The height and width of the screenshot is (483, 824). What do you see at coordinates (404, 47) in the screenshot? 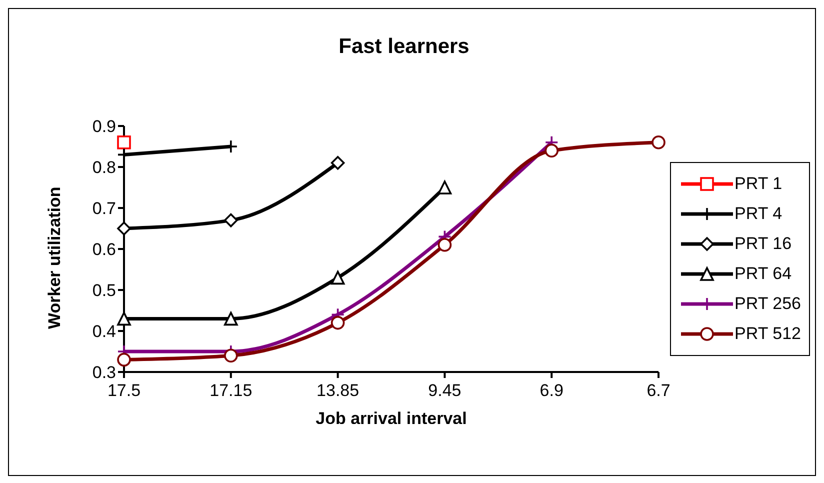
I see `chart-title: Fast learners` at bounding box center [404, 47].